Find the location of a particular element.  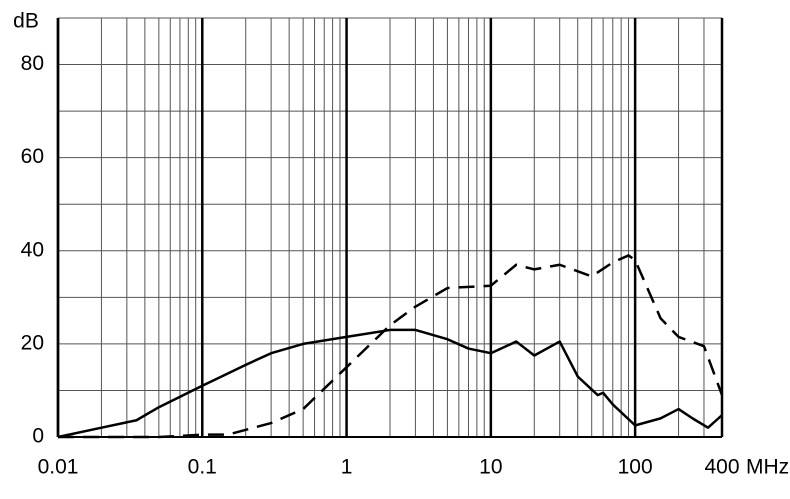

x-tick-label: 400 is located at coordinates (721, 467).